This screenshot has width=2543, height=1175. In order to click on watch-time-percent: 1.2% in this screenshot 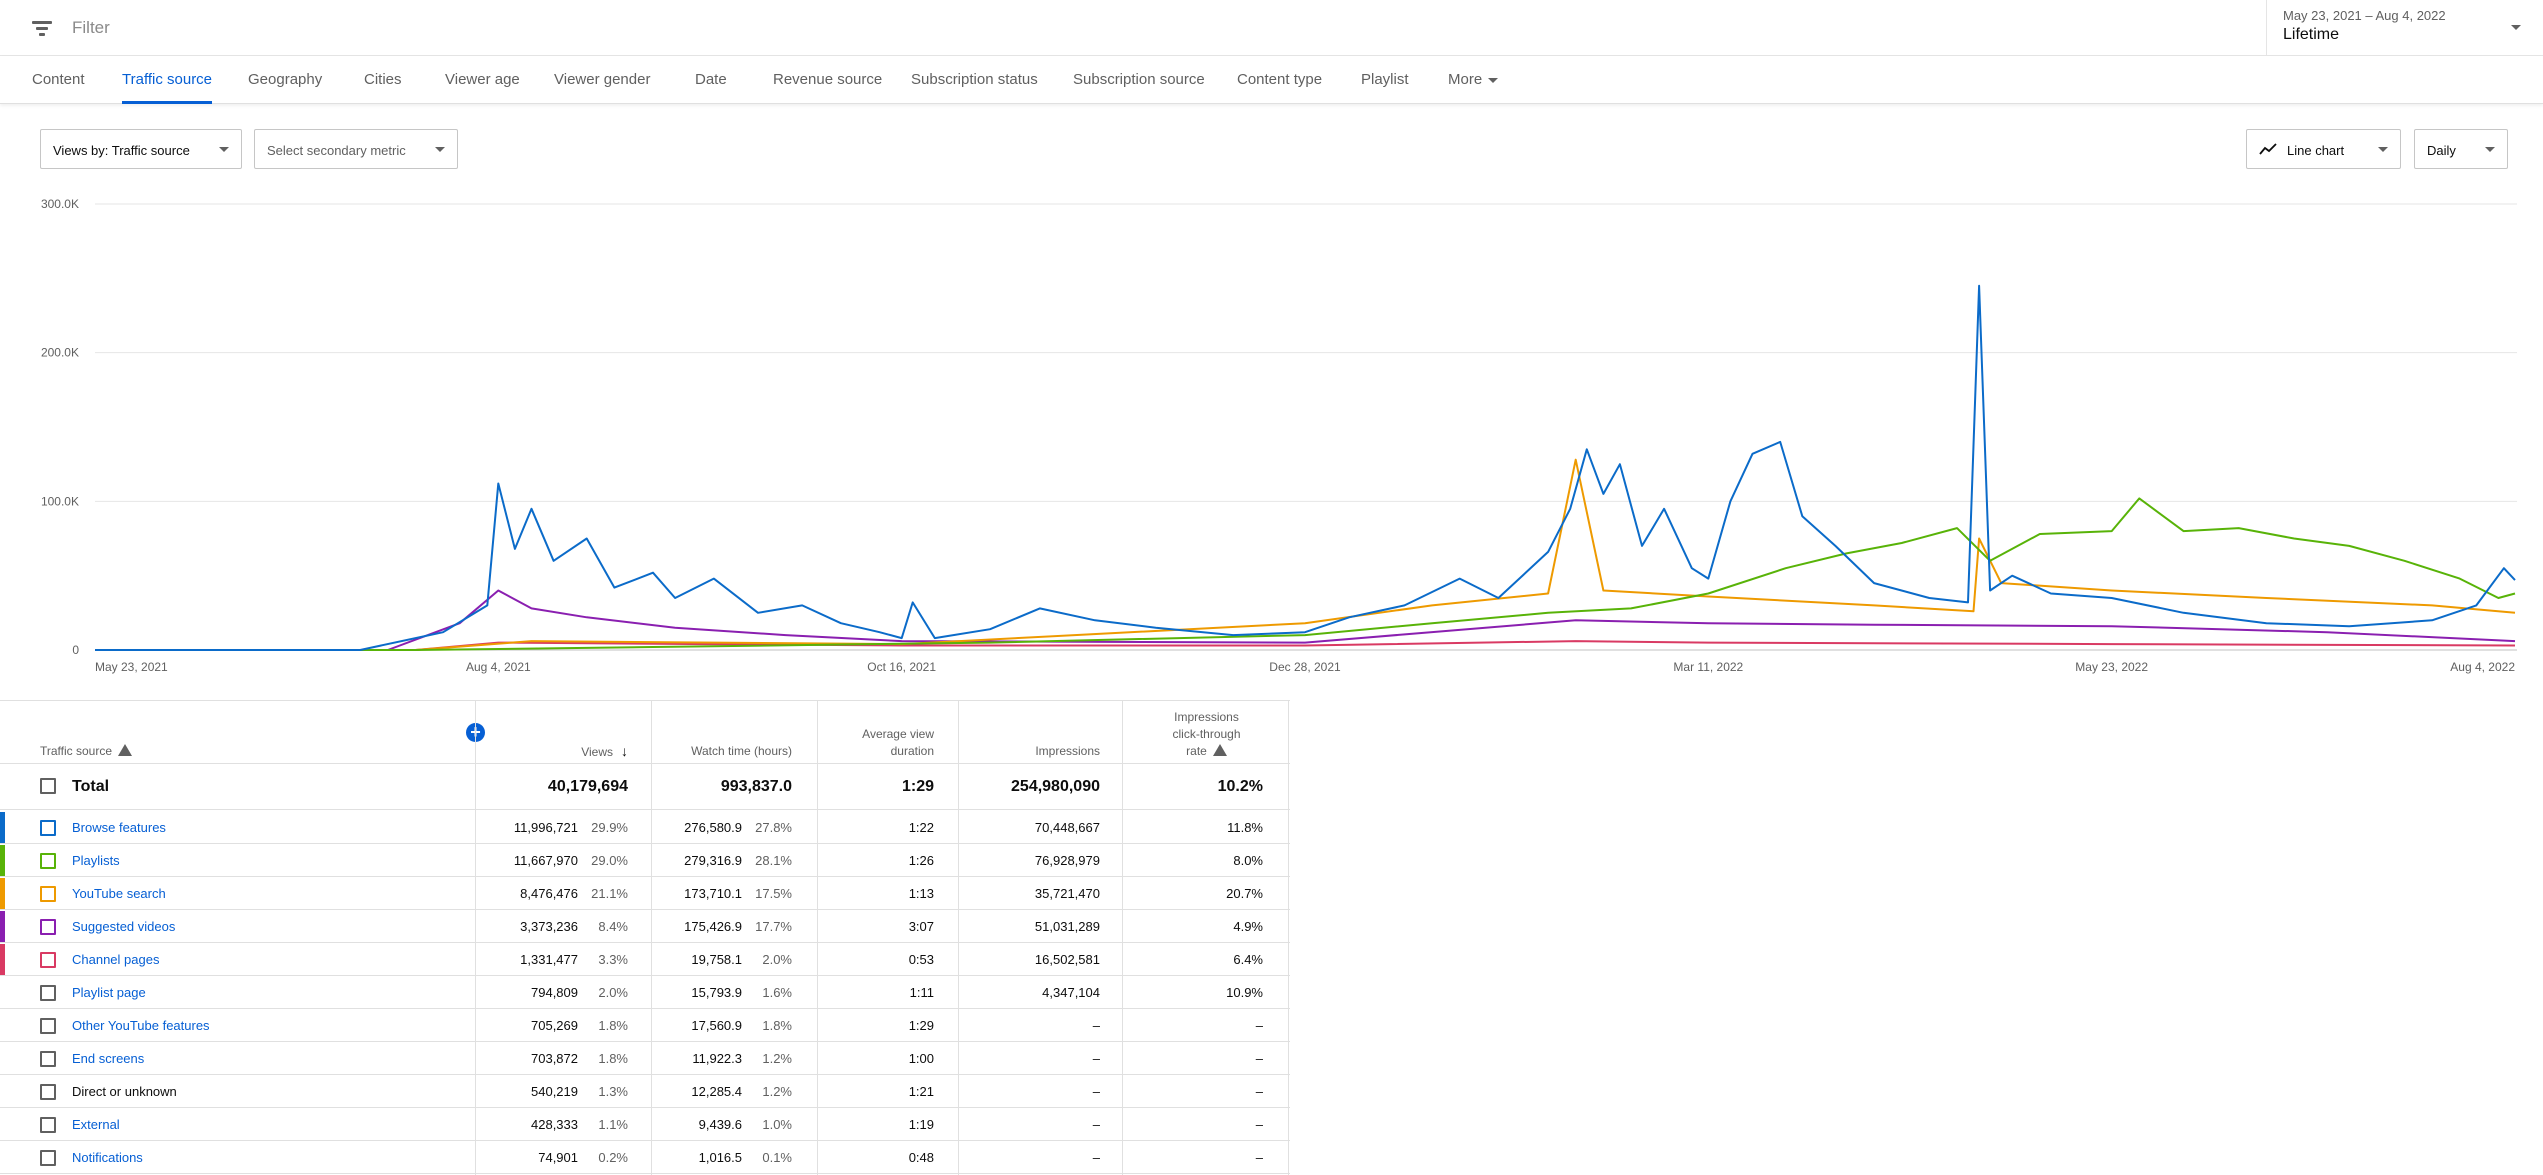, I will do `click(777, 1058)`.